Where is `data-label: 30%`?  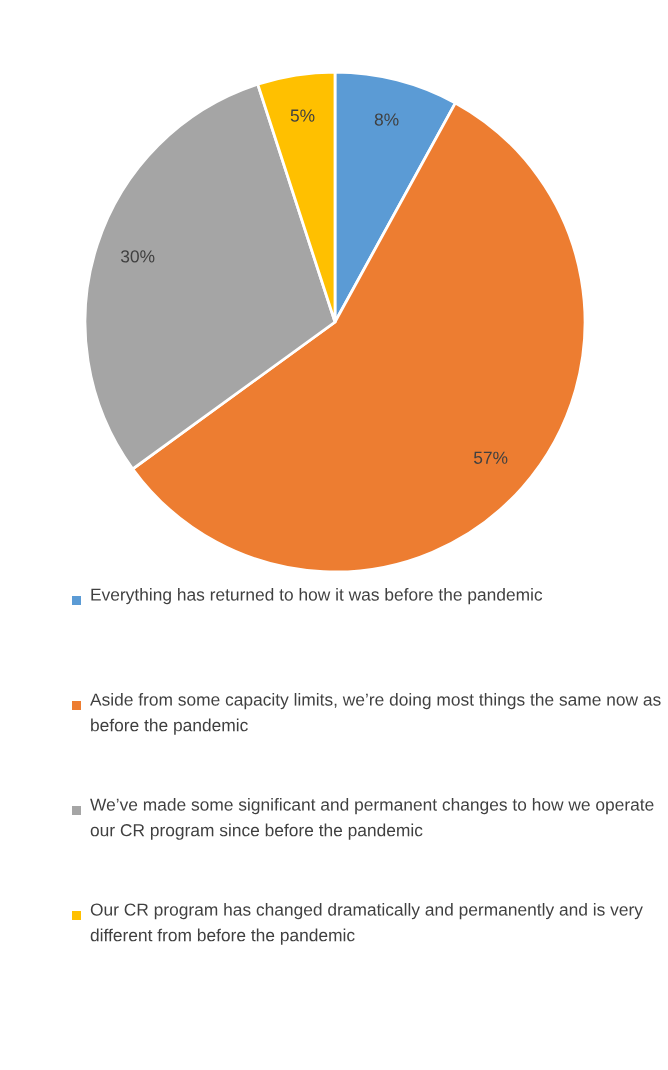 data-label: 30% is located at coordinates (137, 256).